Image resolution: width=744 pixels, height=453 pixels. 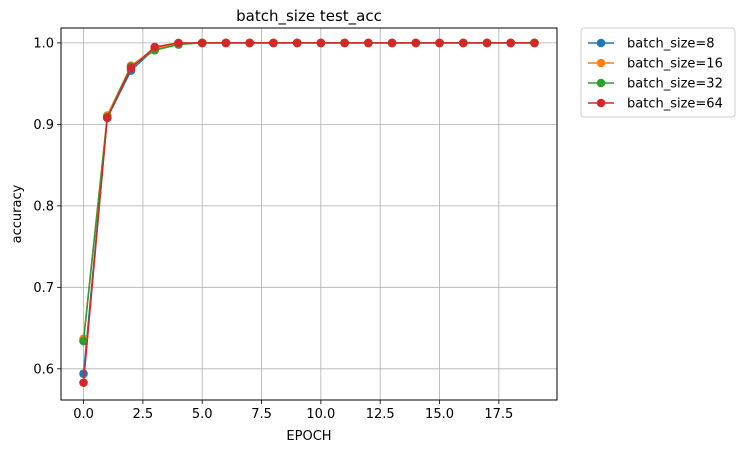 I want to click on legend-label: batch_size=16, so click(x=675, y=64).